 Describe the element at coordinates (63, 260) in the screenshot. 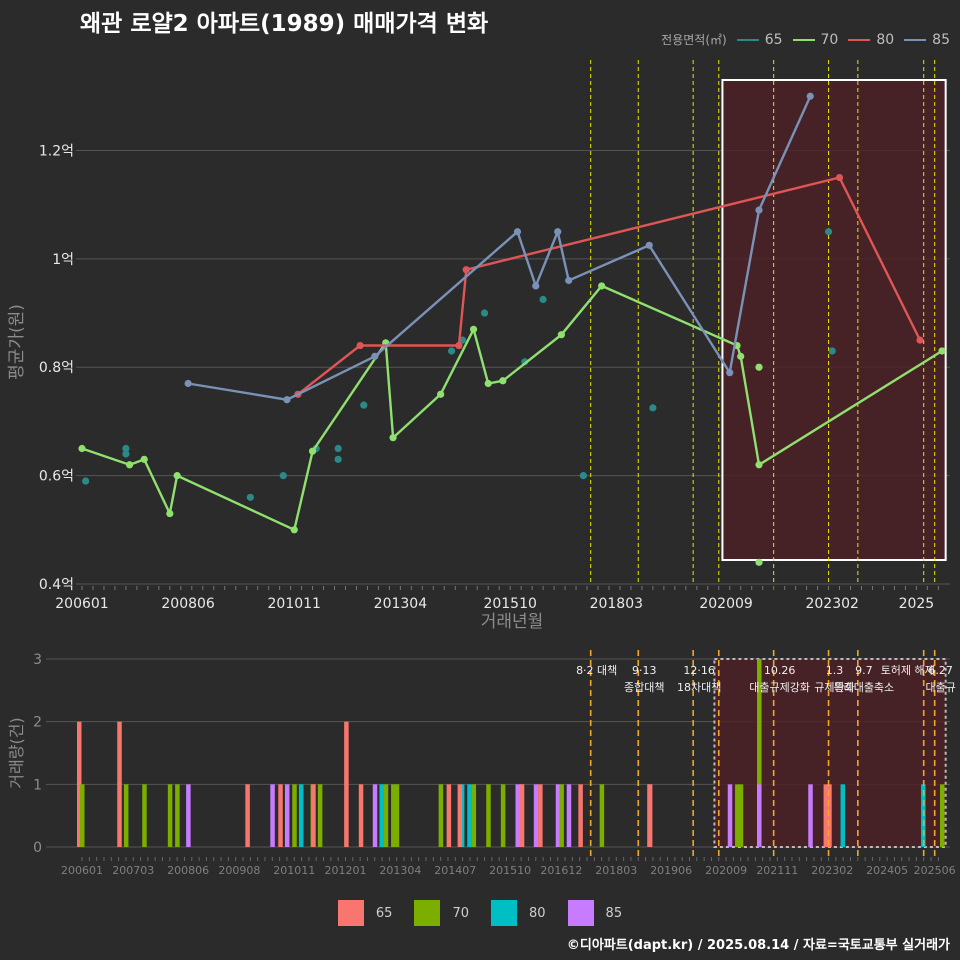

I see `price-y-tick-label: 1억` at that location.